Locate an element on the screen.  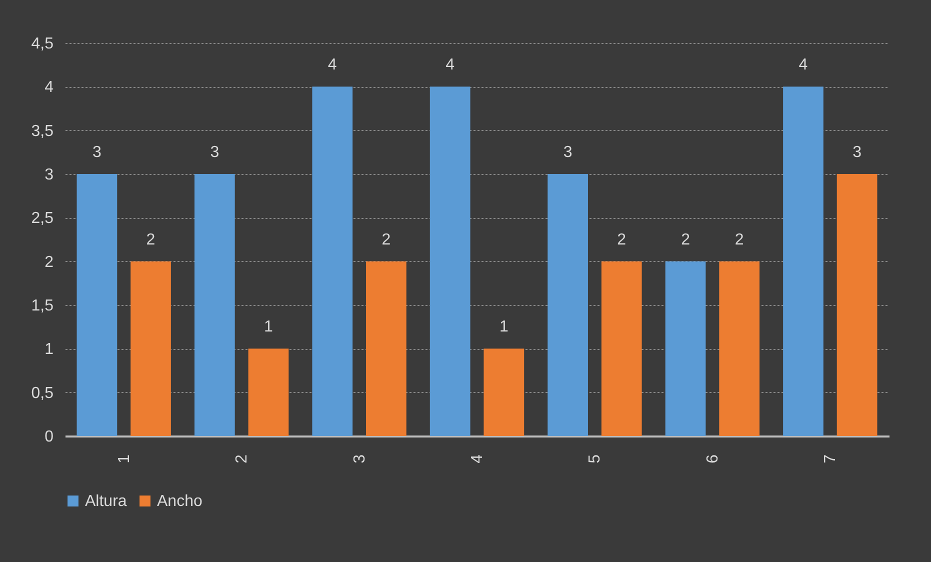
x-tick-label: 4 is located at coordinates (477, 459).